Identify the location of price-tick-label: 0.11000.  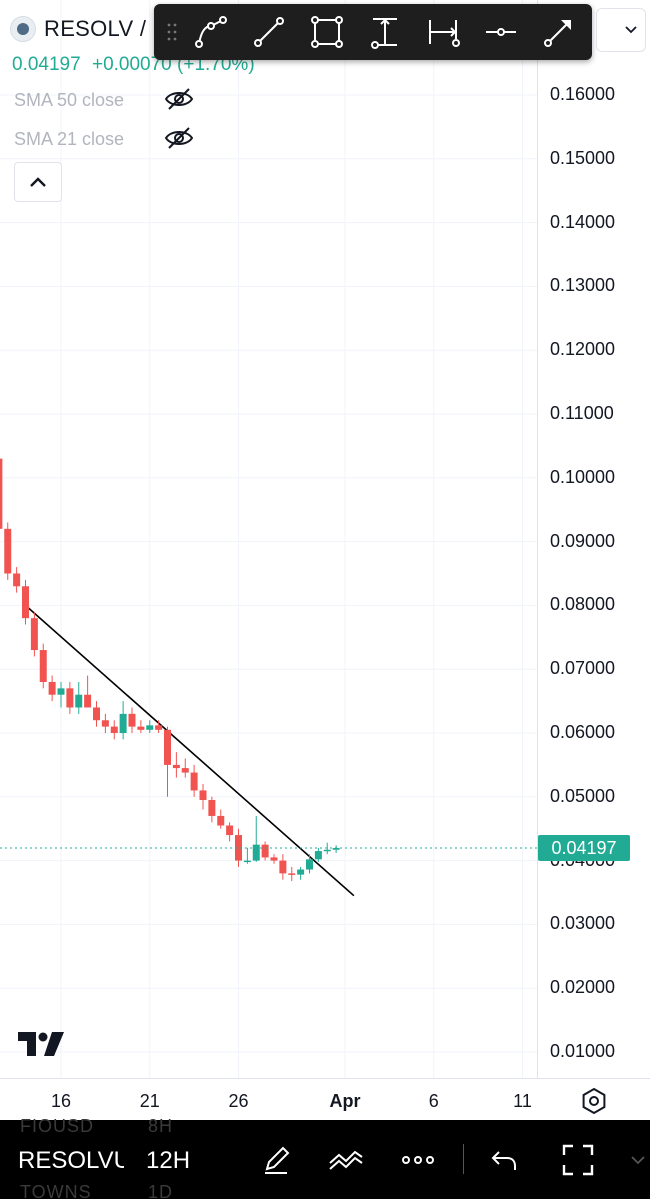
(582, 413).